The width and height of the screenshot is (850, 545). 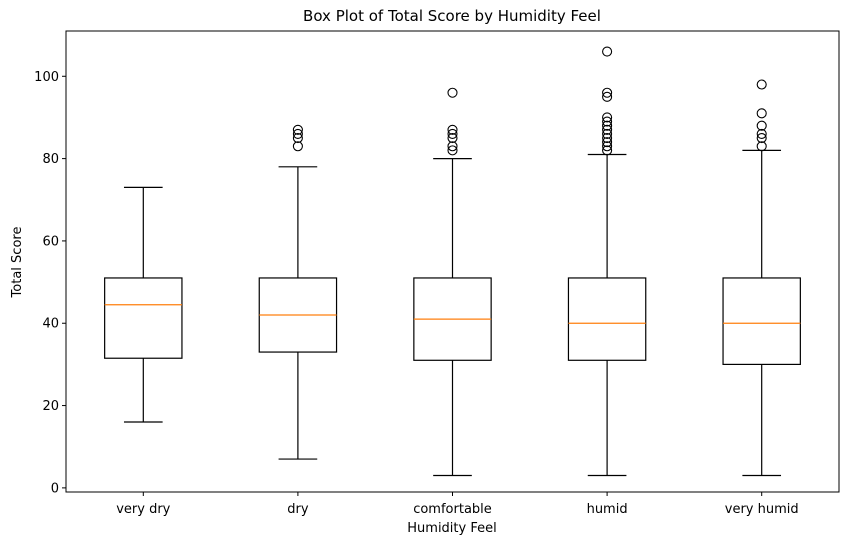 What do you see at coordinates (50, 241) in the screenshot?
I see `y-tick-label: 60` at bounding box center [50, 241].